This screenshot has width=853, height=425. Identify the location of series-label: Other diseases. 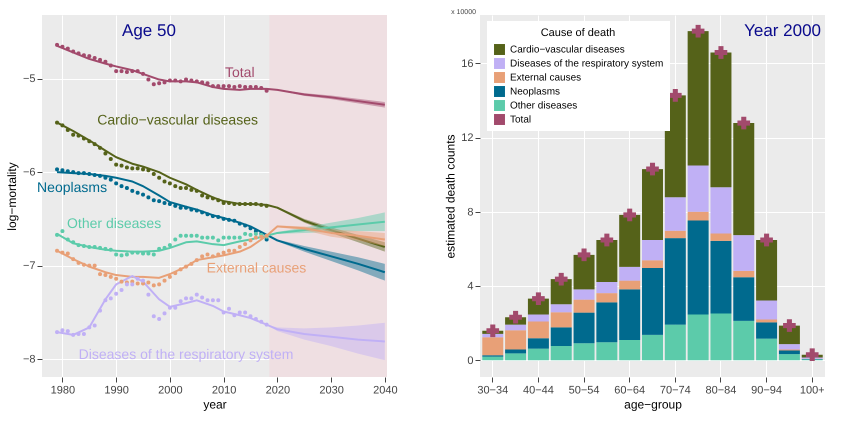
(114, 222).